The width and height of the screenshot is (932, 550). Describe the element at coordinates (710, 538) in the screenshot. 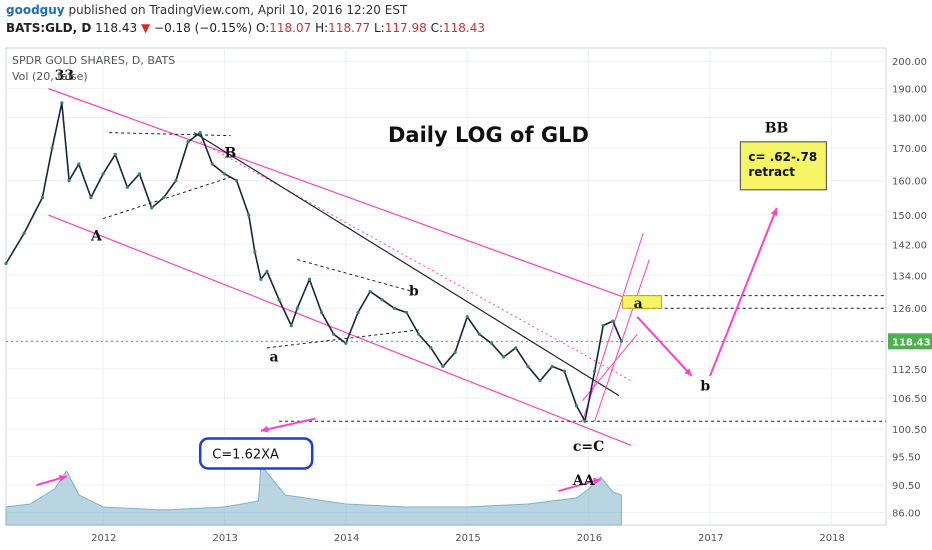

I see `x-tick-label: 2017` at that location.